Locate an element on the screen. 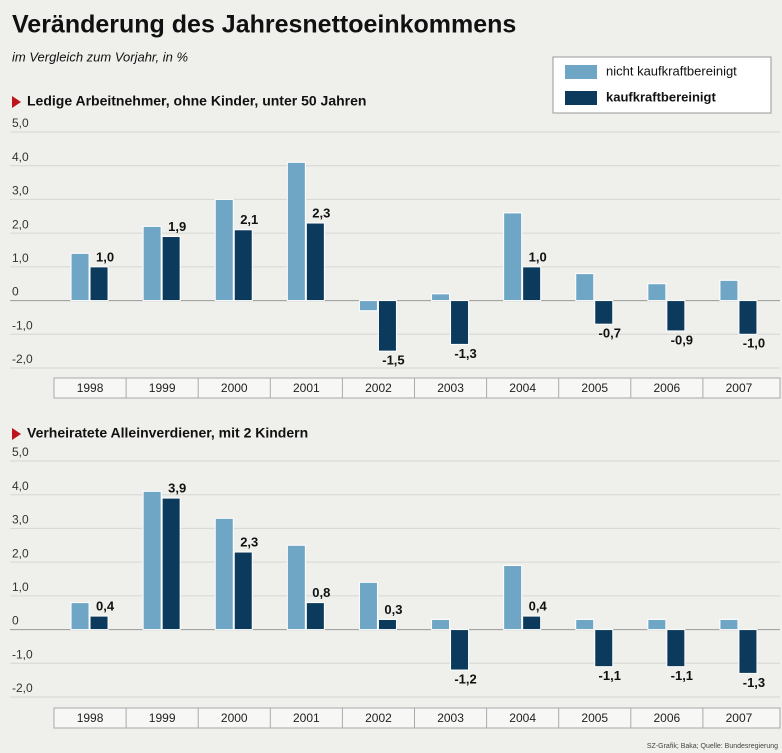 The height and width of the screenshot is (753, 782). value-label: -0,9 is located at coordinates (682, 339).